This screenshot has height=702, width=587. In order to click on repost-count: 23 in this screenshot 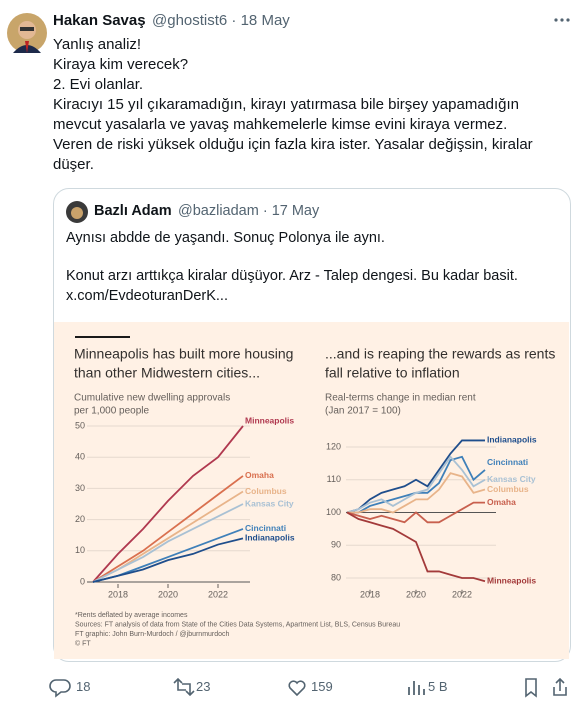, I will do `click(203, 686)`.